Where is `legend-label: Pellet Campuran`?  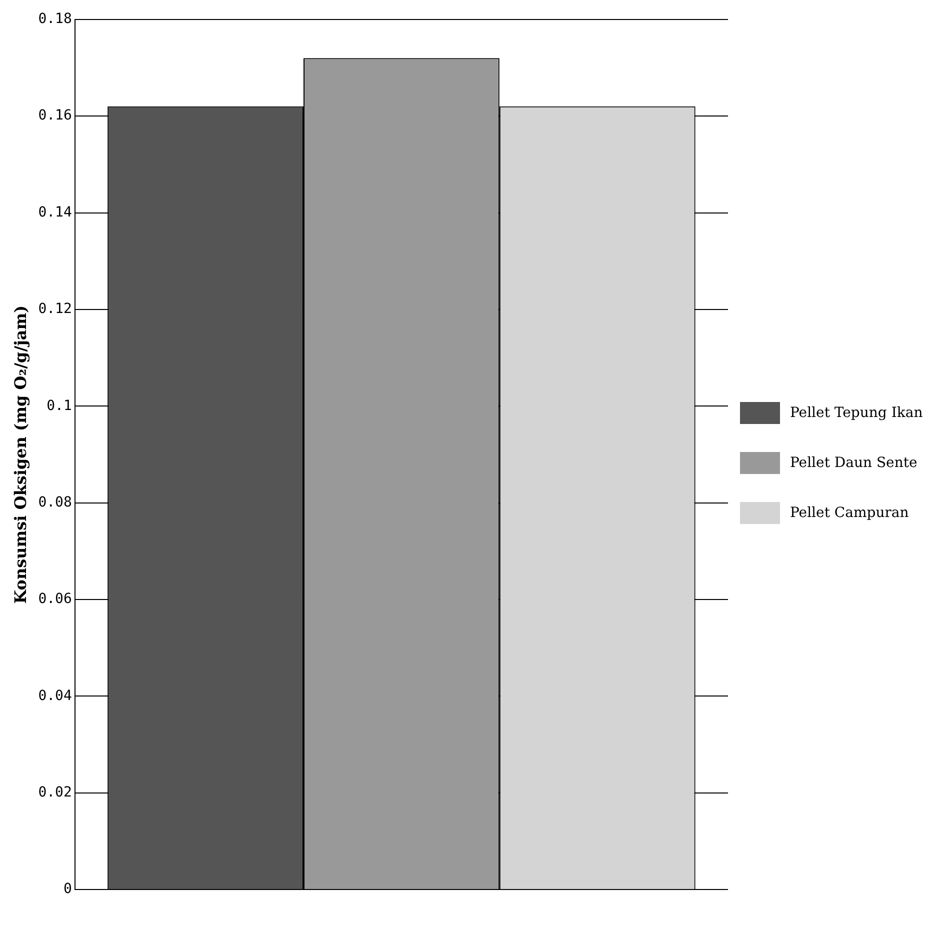 legend-label: Pellet Campuran is located at coordinates (849, 513).